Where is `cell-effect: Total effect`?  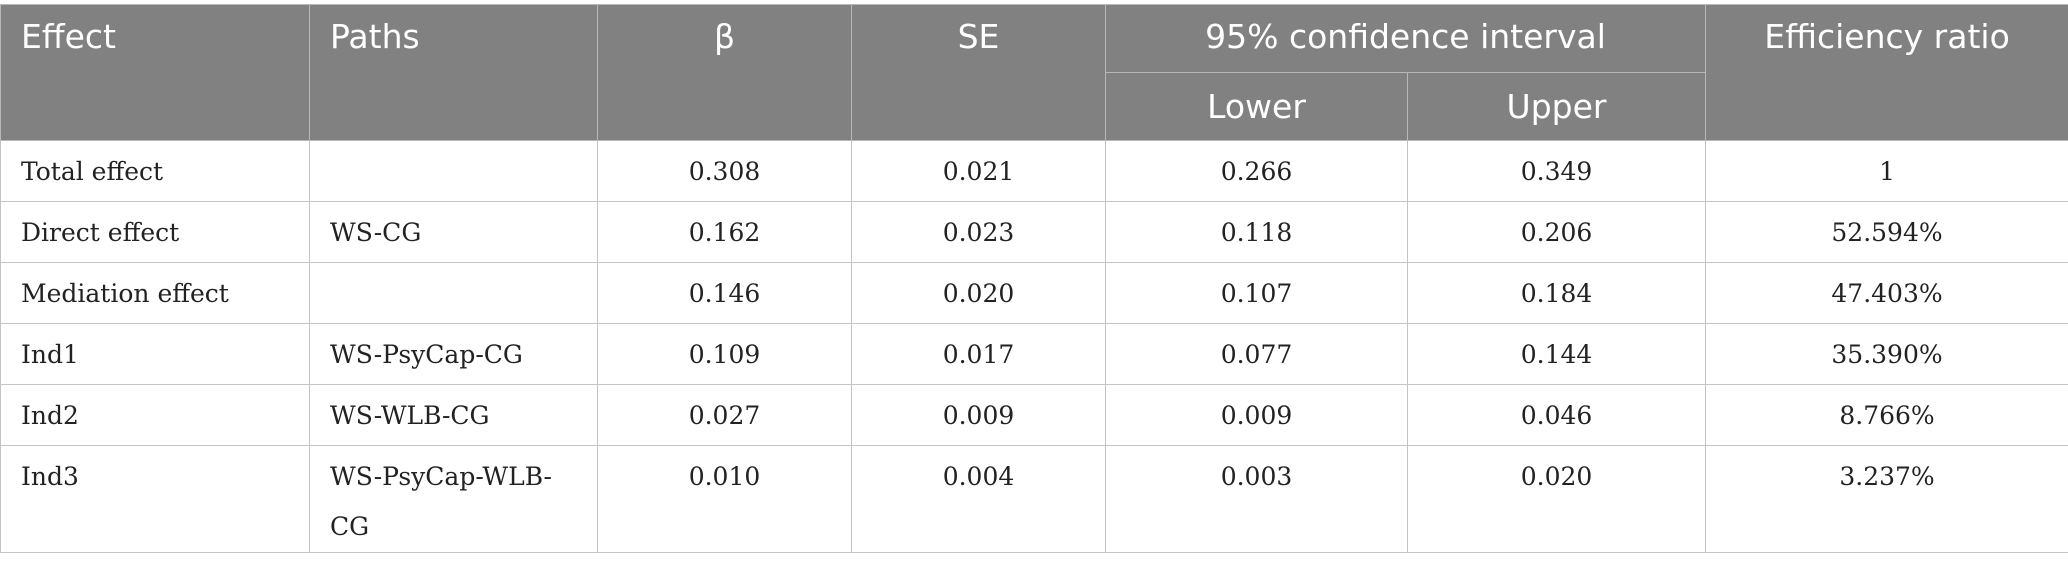 cell-effect: Total effect is located at coordinates (155, 171).